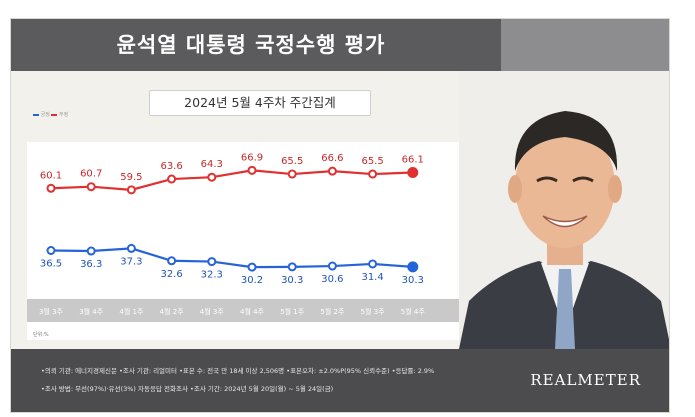 Image resolution: width=695 pixels, height=417 pixels. Describe the element at coordinates (332, 279) in the screenshot. I see `positive-data-label: 30.6` at that location.